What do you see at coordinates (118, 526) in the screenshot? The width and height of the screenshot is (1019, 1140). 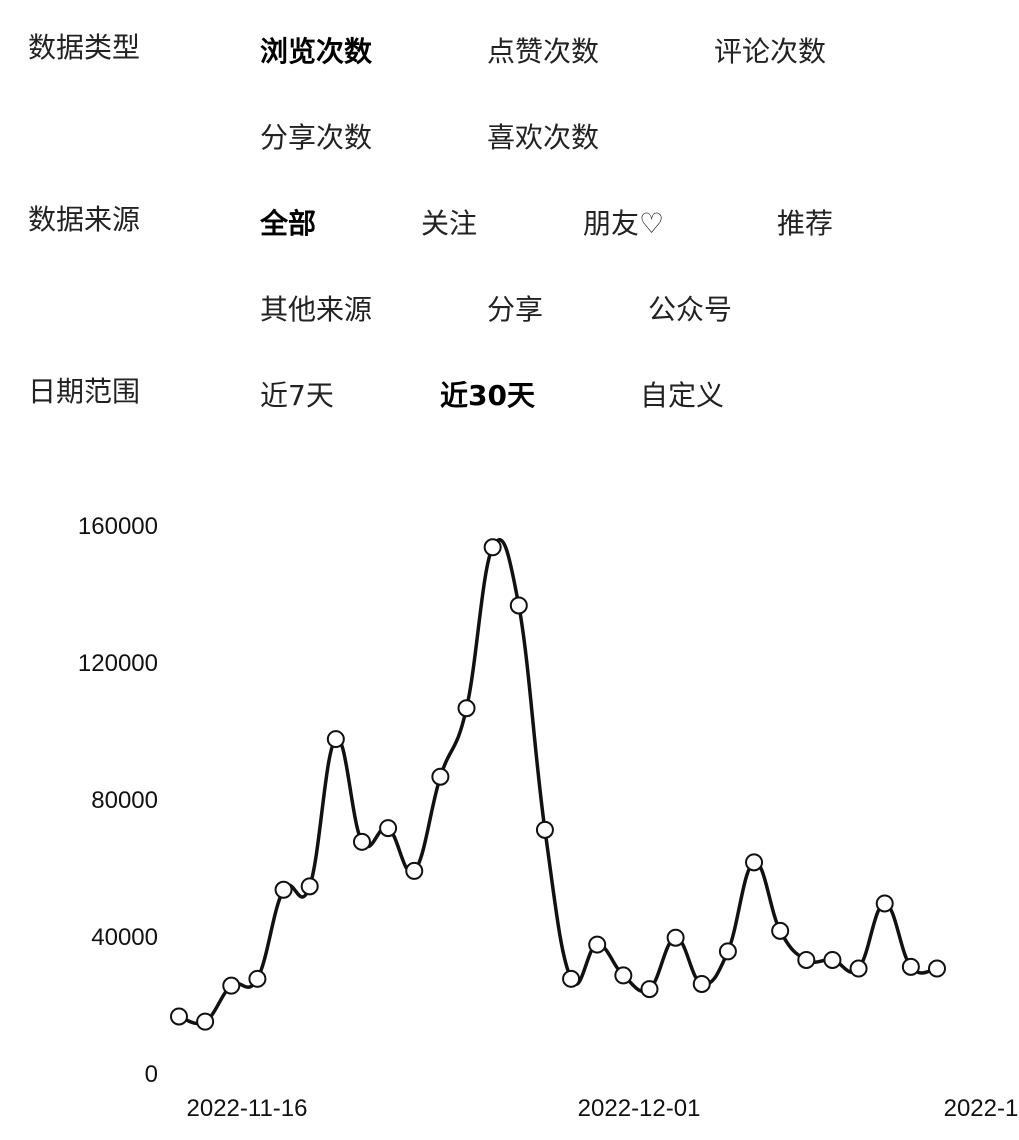 I see `y-tick-label: 160000` at bounding box center [118, 526].